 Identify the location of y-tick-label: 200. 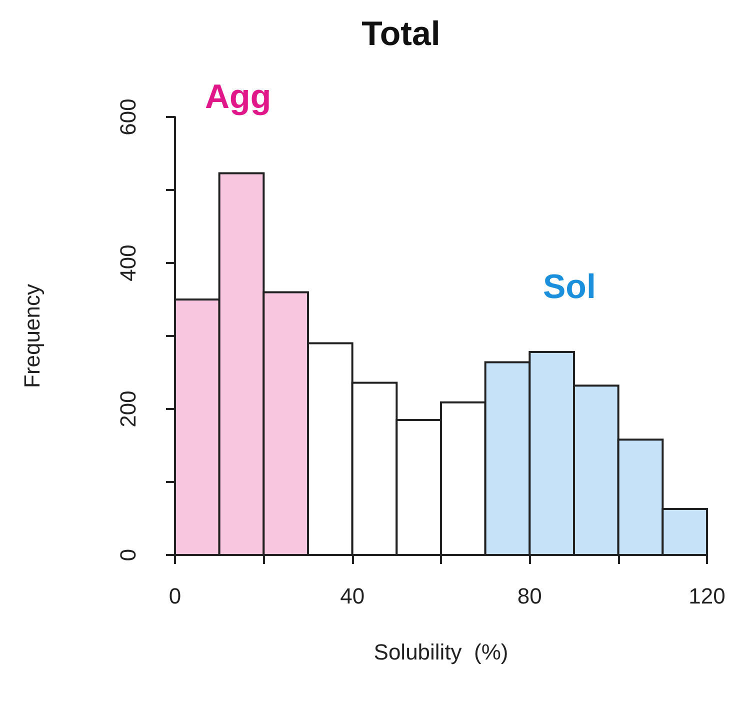
(128, 409).